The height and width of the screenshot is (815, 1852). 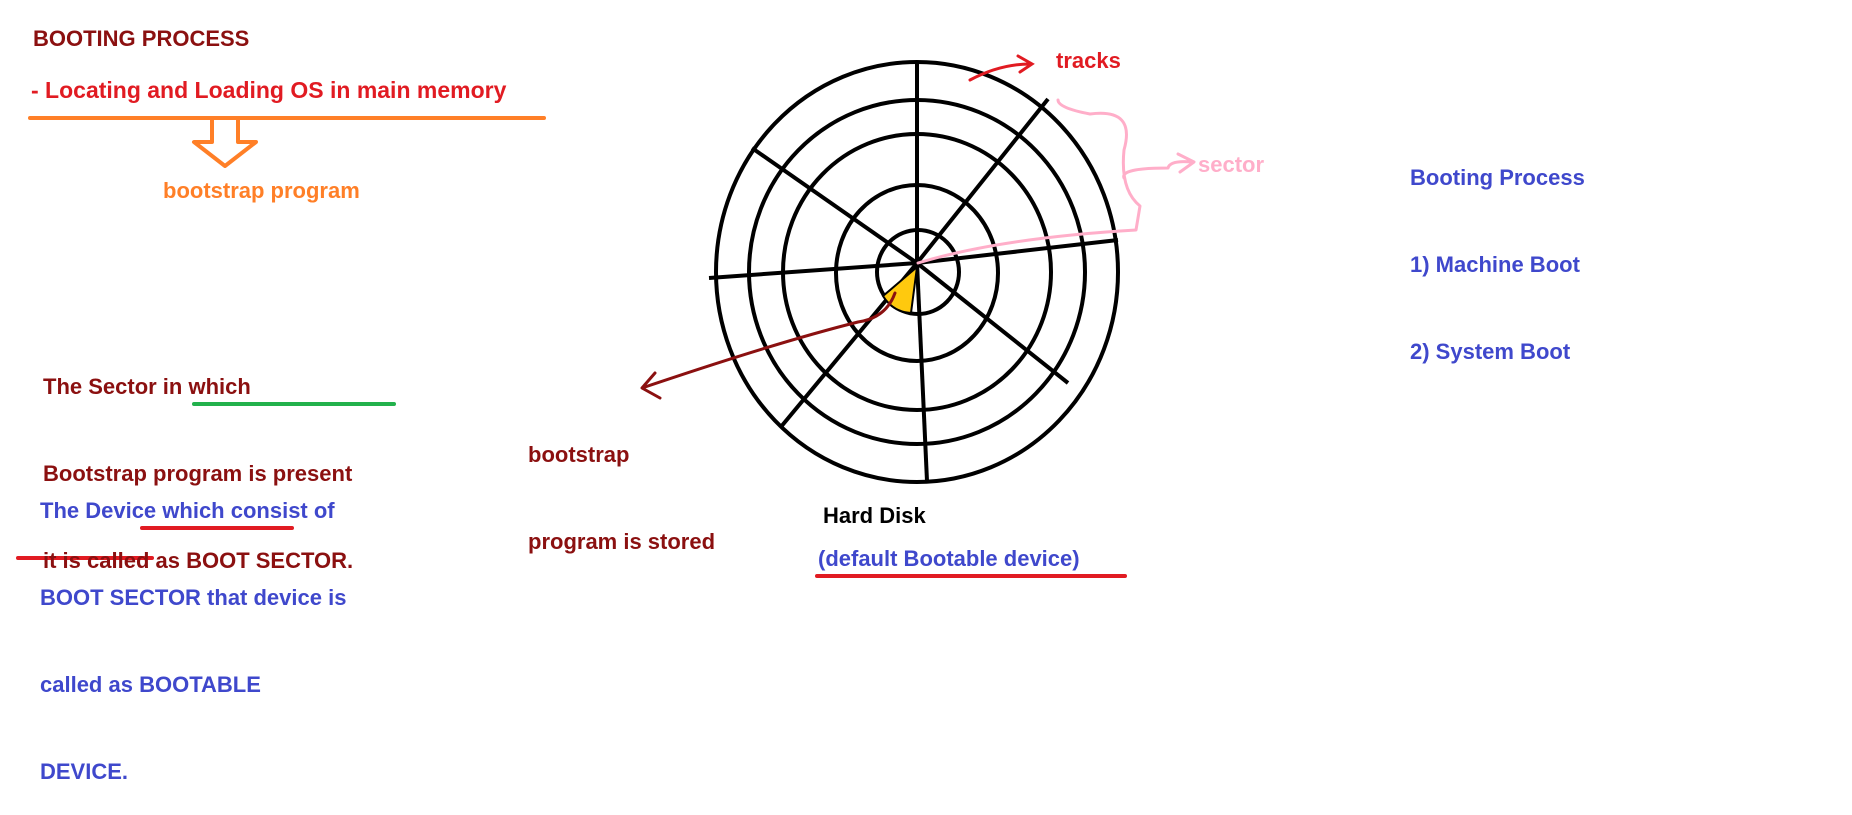 What do you see at coordinates (874, 515) in the screenshot?
I see `disk-caption: Hard Disk` at bounding box center [874, 515].